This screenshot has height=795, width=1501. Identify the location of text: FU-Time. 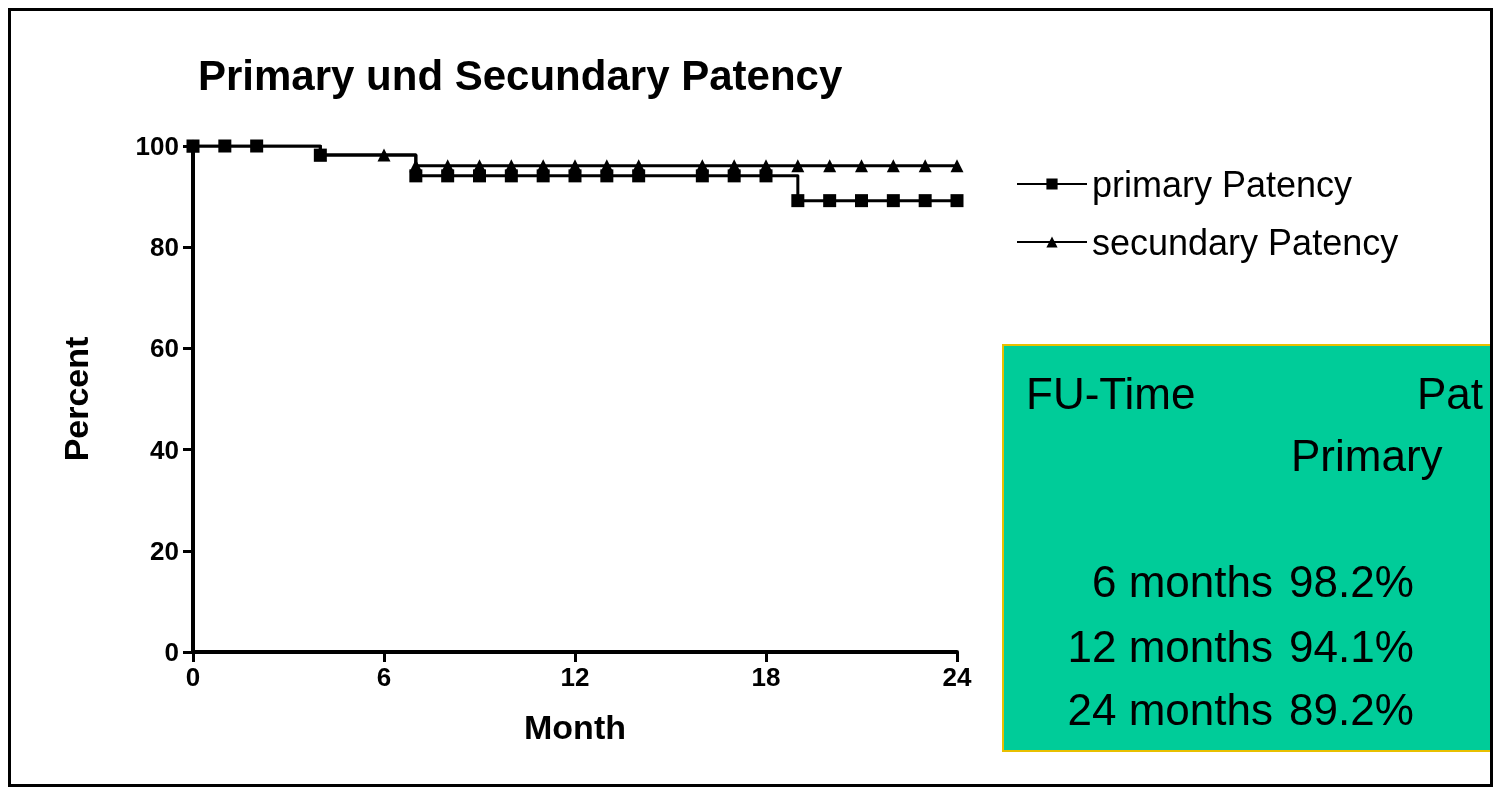
(1111, 393).